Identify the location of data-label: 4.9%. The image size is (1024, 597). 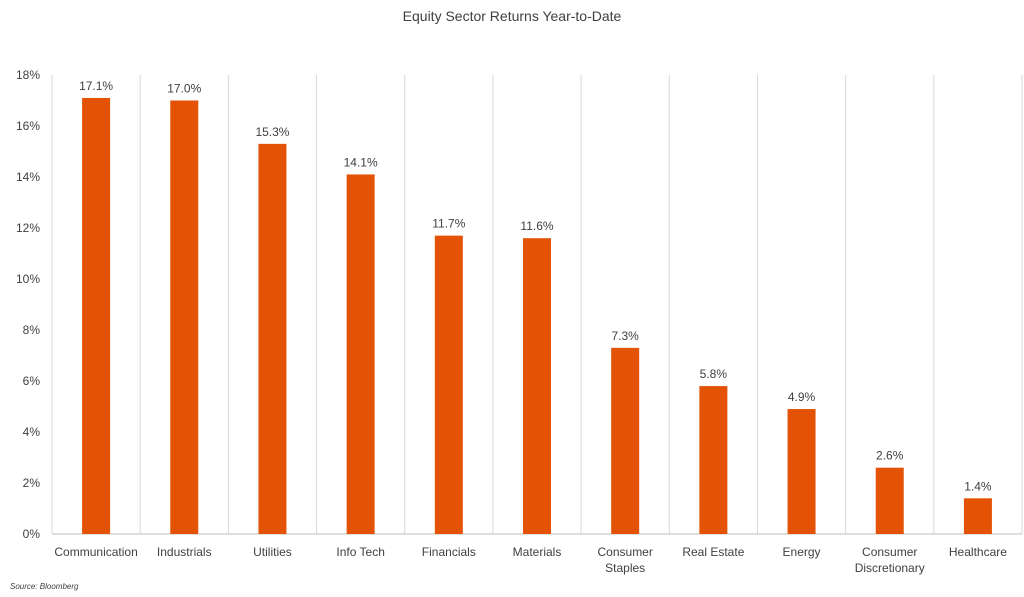
(802, 397).